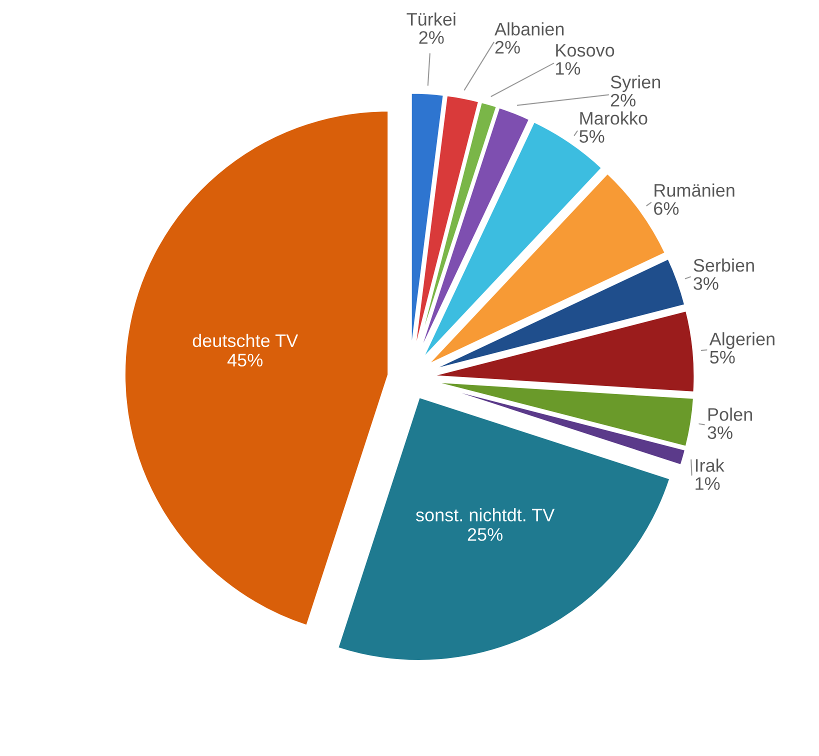  Describe the element at coordinates (431, 19) in the screenshot. I see `slice-label: Türkei` at that location.